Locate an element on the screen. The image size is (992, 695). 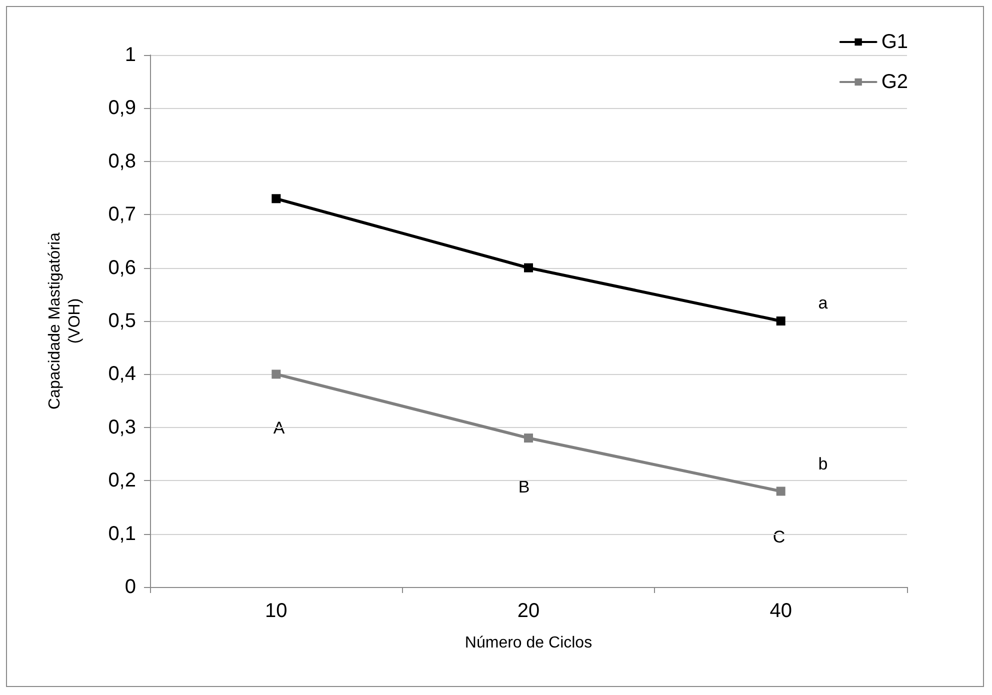
annotation: C is located at coordinates (779, 537).